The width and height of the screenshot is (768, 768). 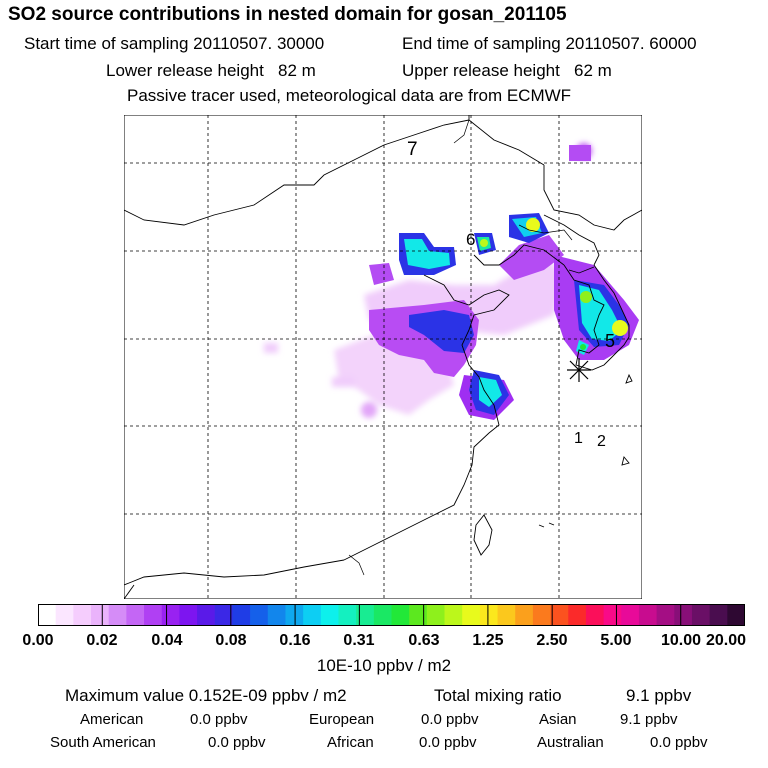 I want to click on upper-release-height: Upper release height 62 m, so click(x=507, y=70).